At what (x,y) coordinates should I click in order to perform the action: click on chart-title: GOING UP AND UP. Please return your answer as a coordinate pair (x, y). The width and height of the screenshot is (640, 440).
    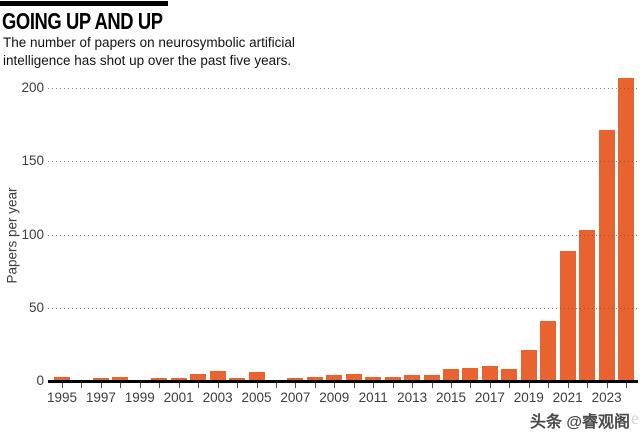
    Looking at the image, I should click on (82, 21).